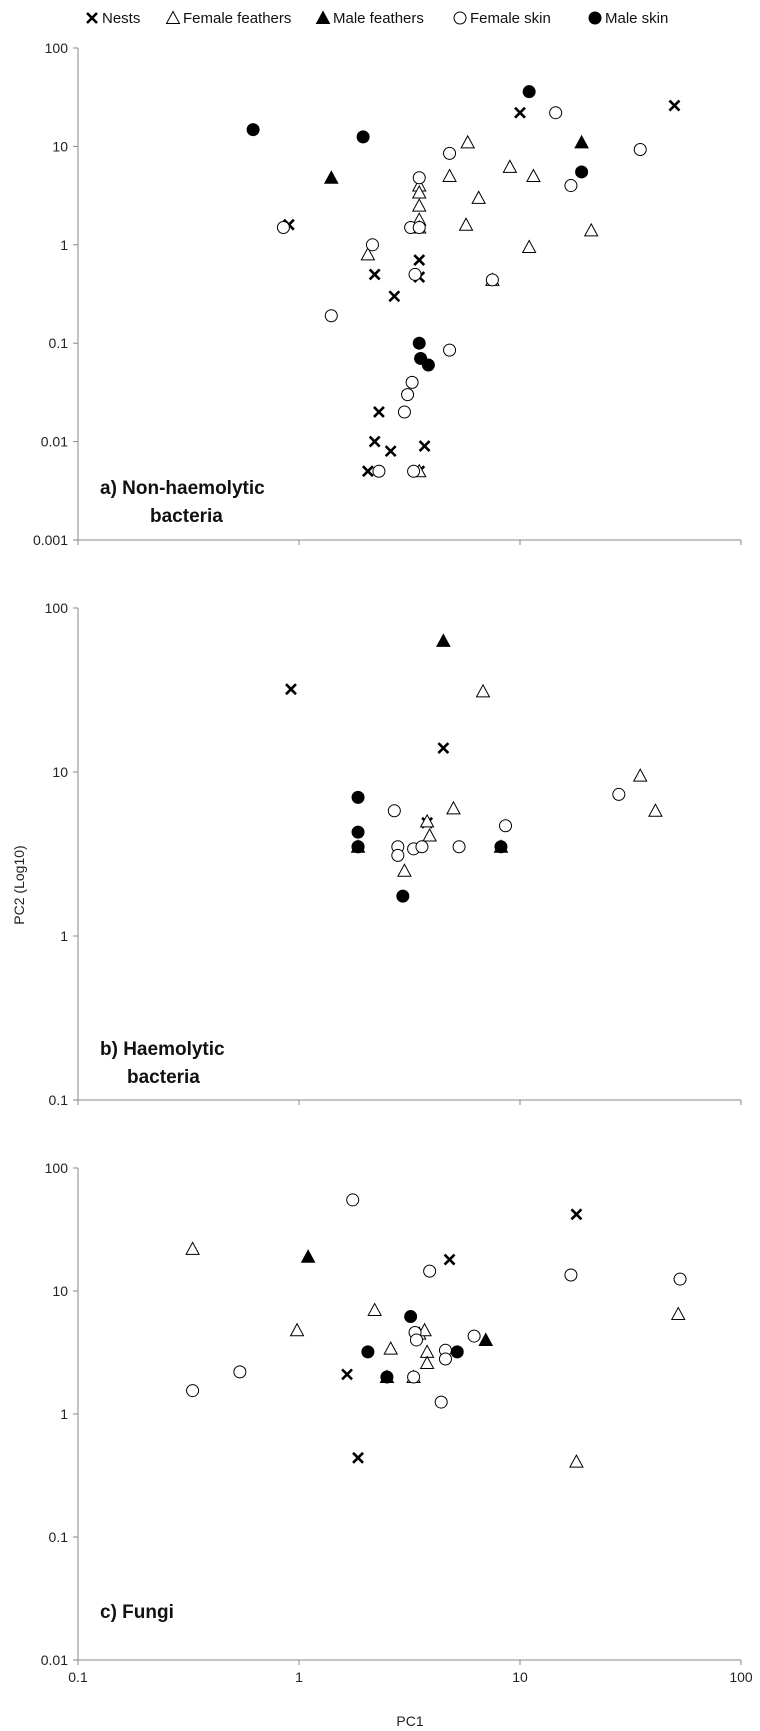  I want to click on x-tick-label: 100, so click(741, 1677).